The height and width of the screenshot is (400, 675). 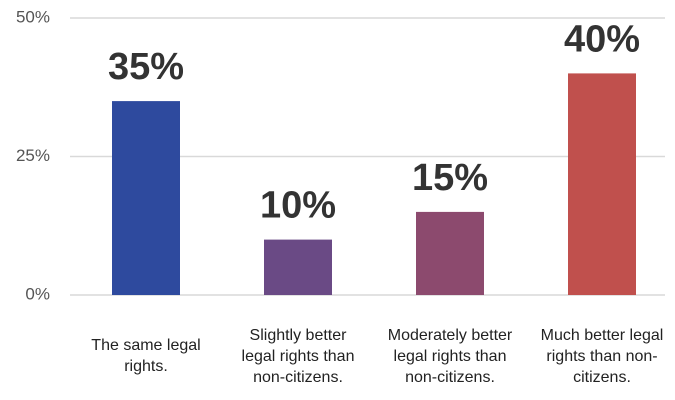 What do you see at coordinates (146, 67) in the screenshot?
I see `value-label: 35%` at bounding box center [146, 67].